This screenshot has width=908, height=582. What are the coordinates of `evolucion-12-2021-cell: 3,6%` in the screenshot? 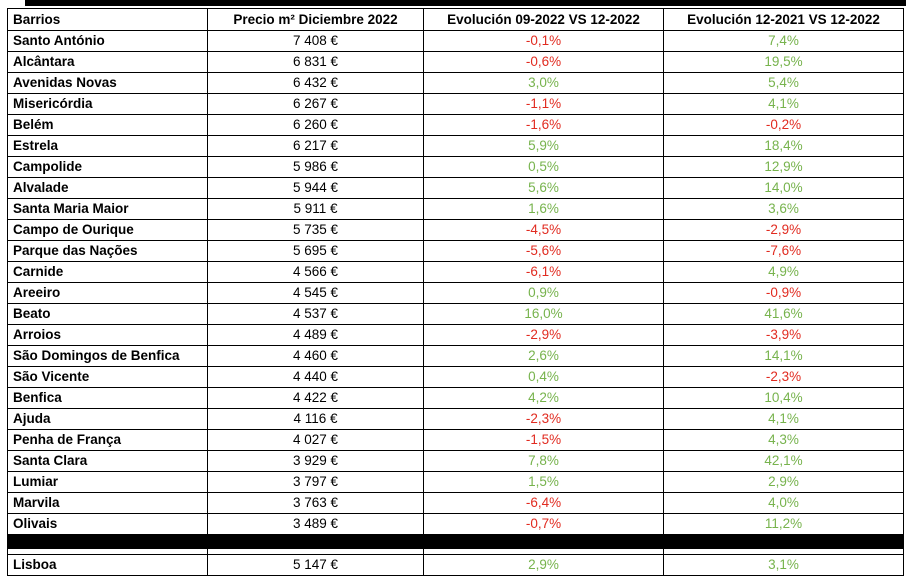 It's located at (783, 209).